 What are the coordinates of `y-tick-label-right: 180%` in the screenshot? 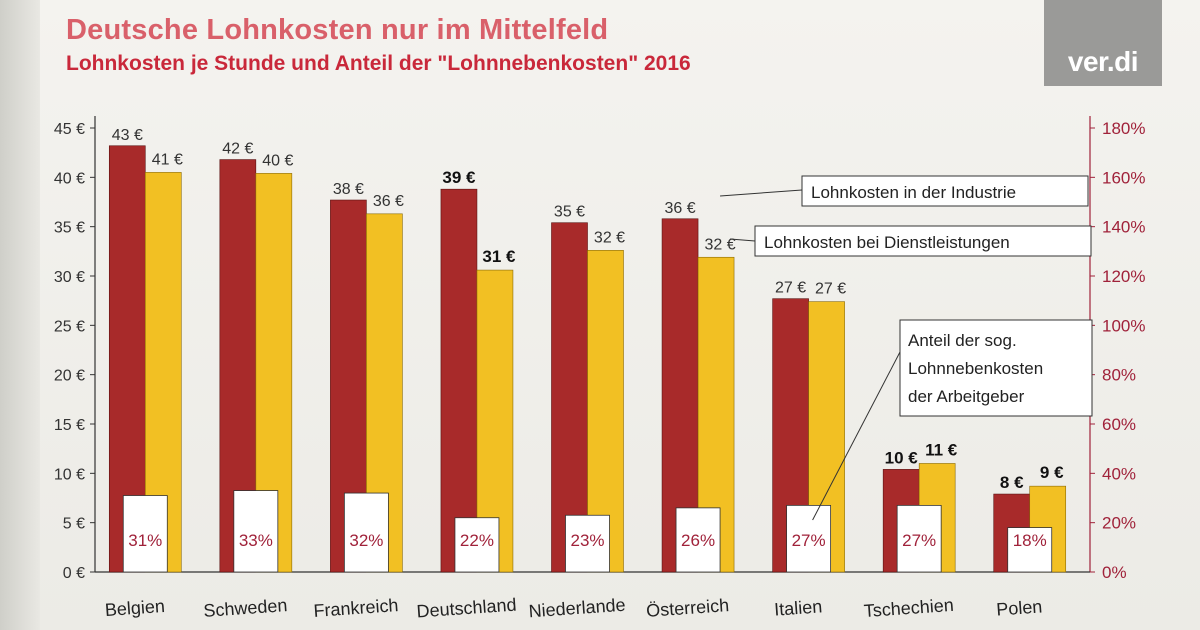 It's located at (1123, 128).